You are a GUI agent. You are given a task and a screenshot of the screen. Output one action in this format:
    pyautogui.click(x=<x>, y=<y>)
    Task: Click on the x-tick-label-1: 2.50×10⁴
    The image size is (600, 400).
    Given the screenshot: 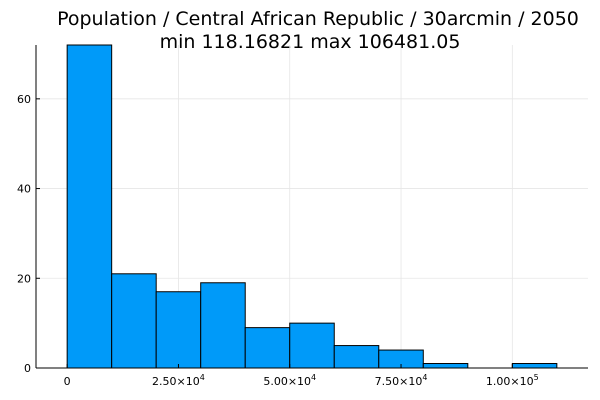 What is the action you would take?
    pyautogui.click(x=178, y=380)
    